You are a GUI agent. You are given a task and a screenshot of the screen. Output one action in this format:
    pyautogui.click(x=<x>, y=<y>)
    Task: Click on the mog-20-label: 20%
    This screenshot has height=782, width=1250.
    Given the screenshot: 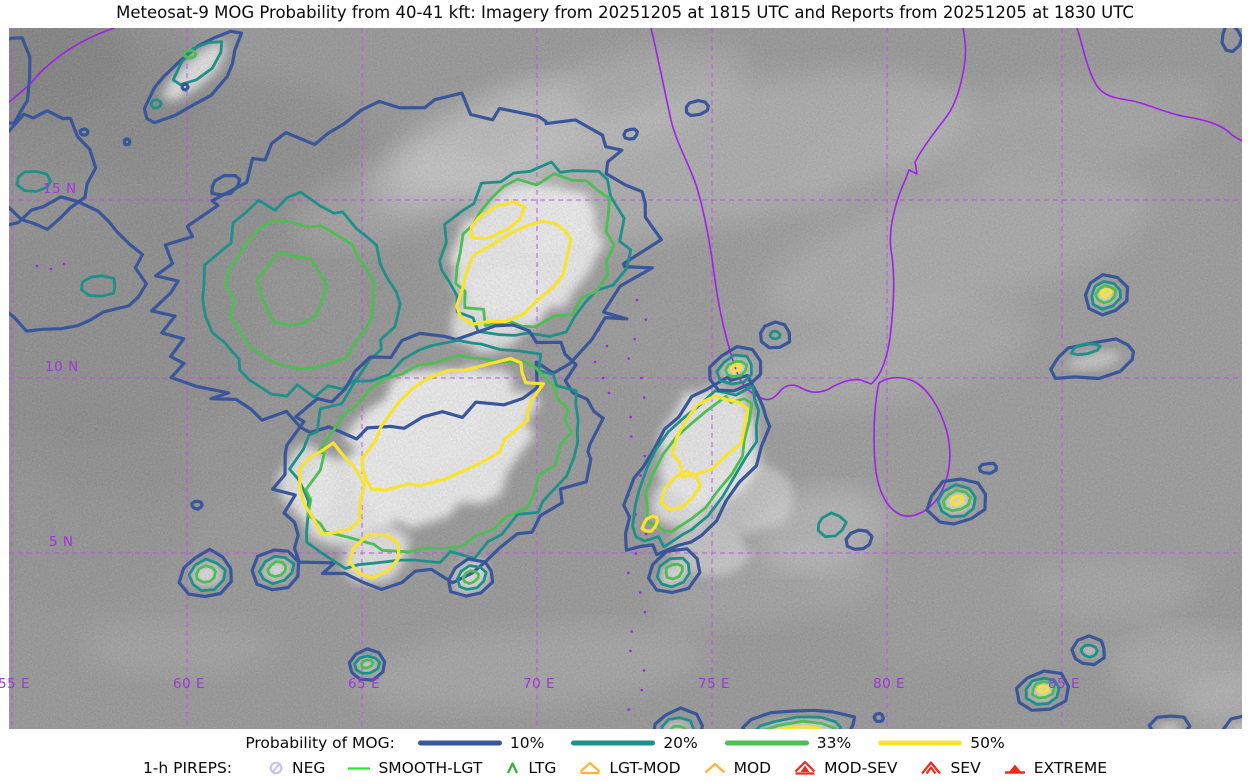 What is the action you would take?
    pyautogui.click(x=680, y=743)
    